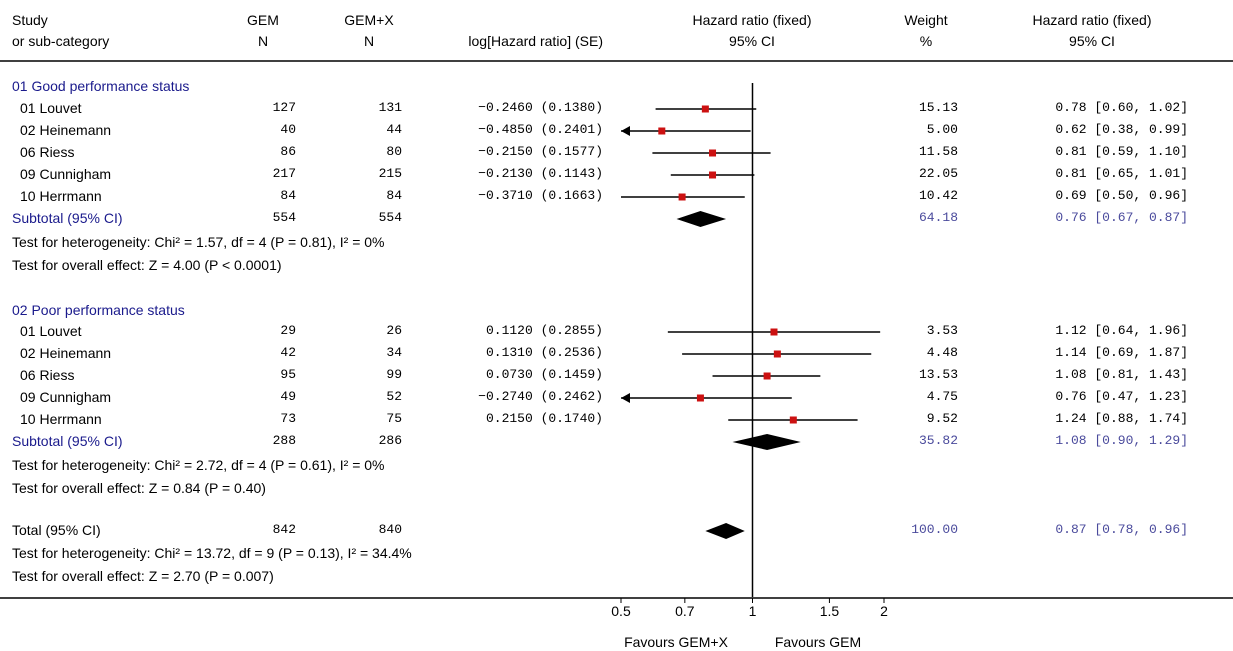  Describe the element at coordinates (1121, 396) in the screenshot. I see `study-hr-ci: 0.76 [0.47, 1.23]` at that location.